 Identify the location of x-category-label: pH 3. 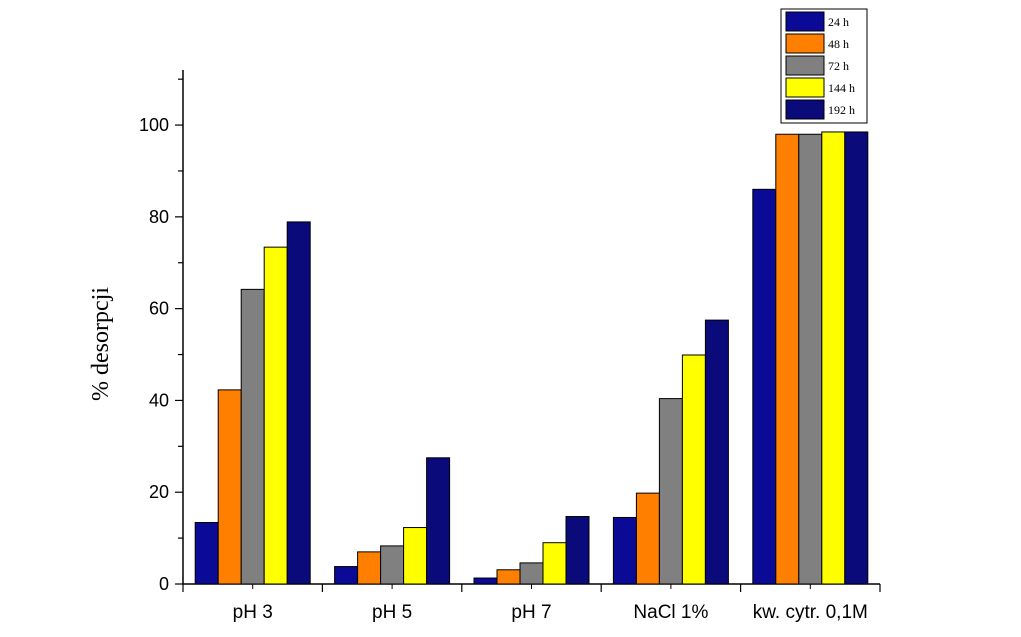
(253, 612).